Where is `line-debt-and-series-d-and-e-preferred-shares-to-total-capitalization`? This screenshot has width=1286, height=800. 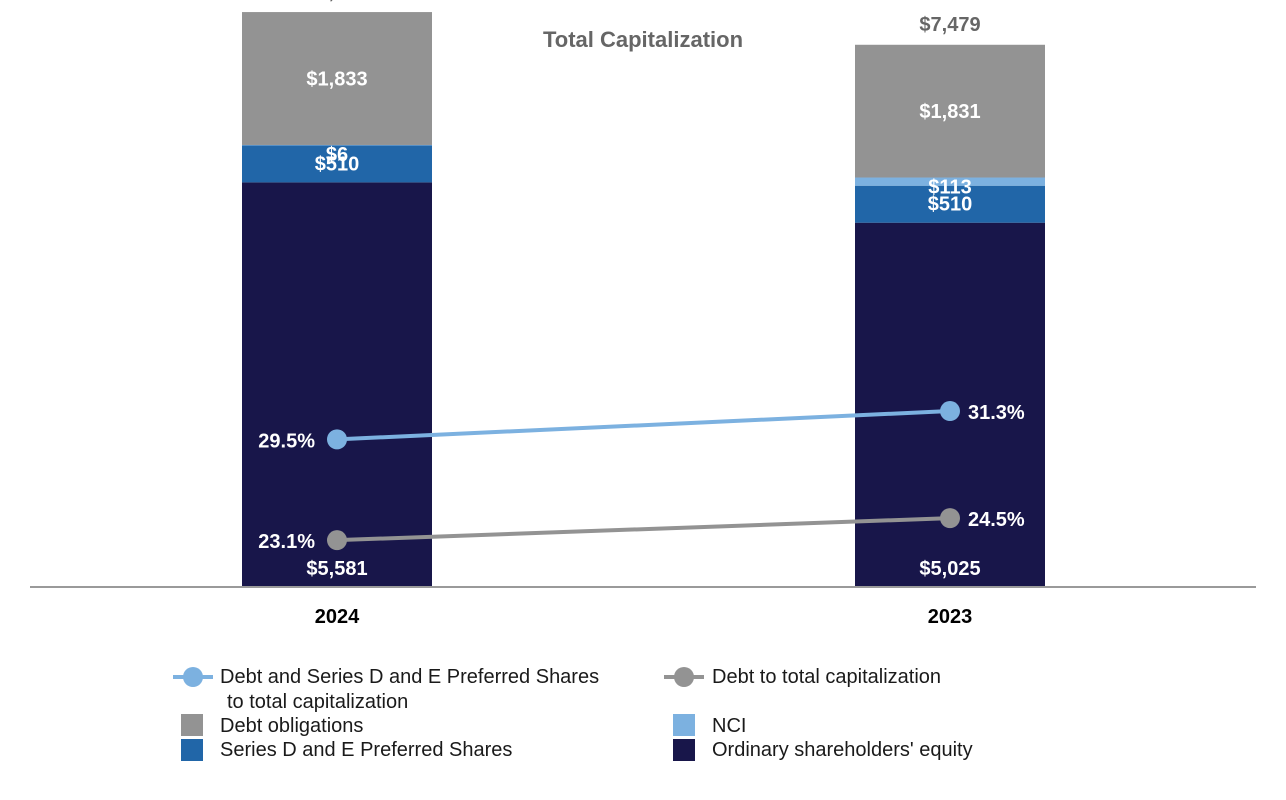
line-debt-and-series-d-and-e-preferred-shares-to-total-capitalization is located at coordinates (643, 425).